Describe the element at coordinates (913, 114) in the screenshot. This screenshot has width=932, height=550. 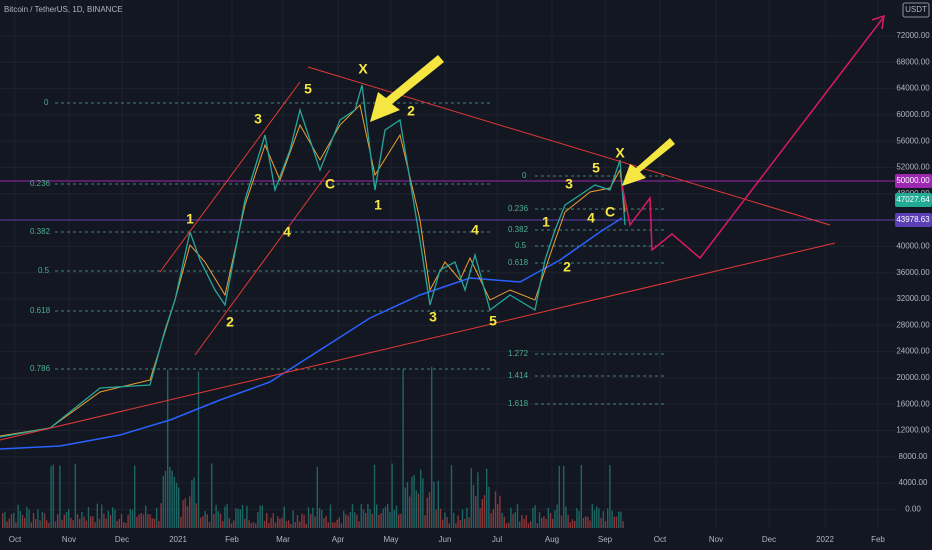
I see `price-label: 60000.00` at that location.